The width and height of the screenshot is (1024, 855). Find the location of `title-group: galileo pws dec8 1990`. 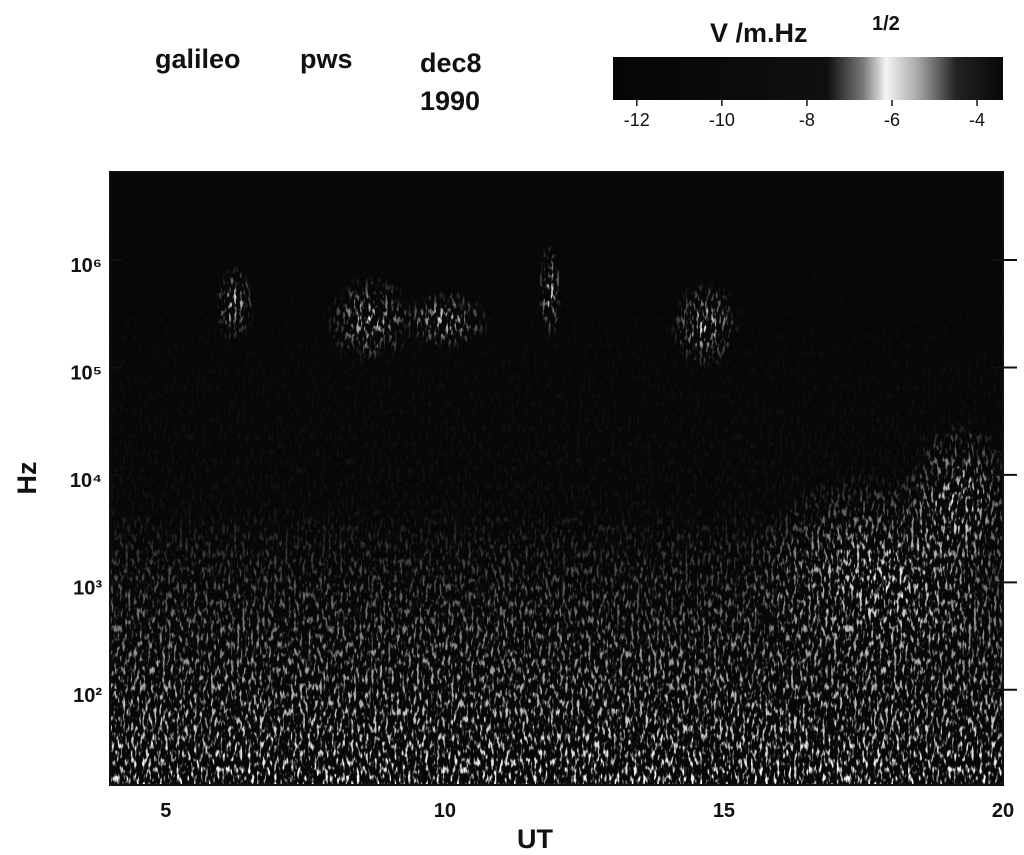

title-group: galileo pws dec8 1990 is located at coordinates (318, 80).